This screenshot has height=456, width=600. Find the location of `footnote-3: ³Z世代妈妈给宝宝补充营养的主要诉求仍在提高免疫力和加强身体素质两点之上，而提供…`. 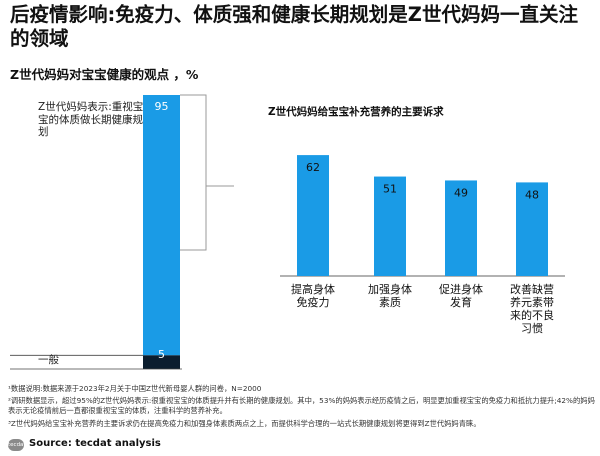

footnote-3: ³Z世代妈妈给宝宝补充营养的主要诉求仍在提高免疫力和加强身体素质两点之上，而提供… is located at coordinates (244, 423).